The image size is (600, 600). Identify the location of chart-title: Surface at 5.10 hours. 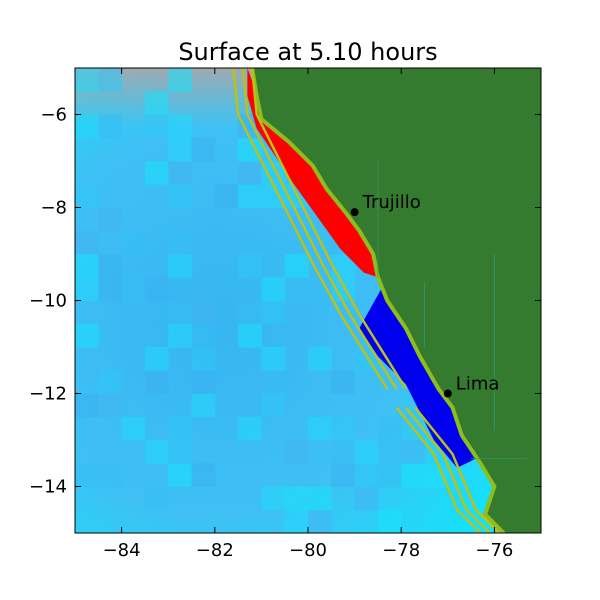
(307, 52).